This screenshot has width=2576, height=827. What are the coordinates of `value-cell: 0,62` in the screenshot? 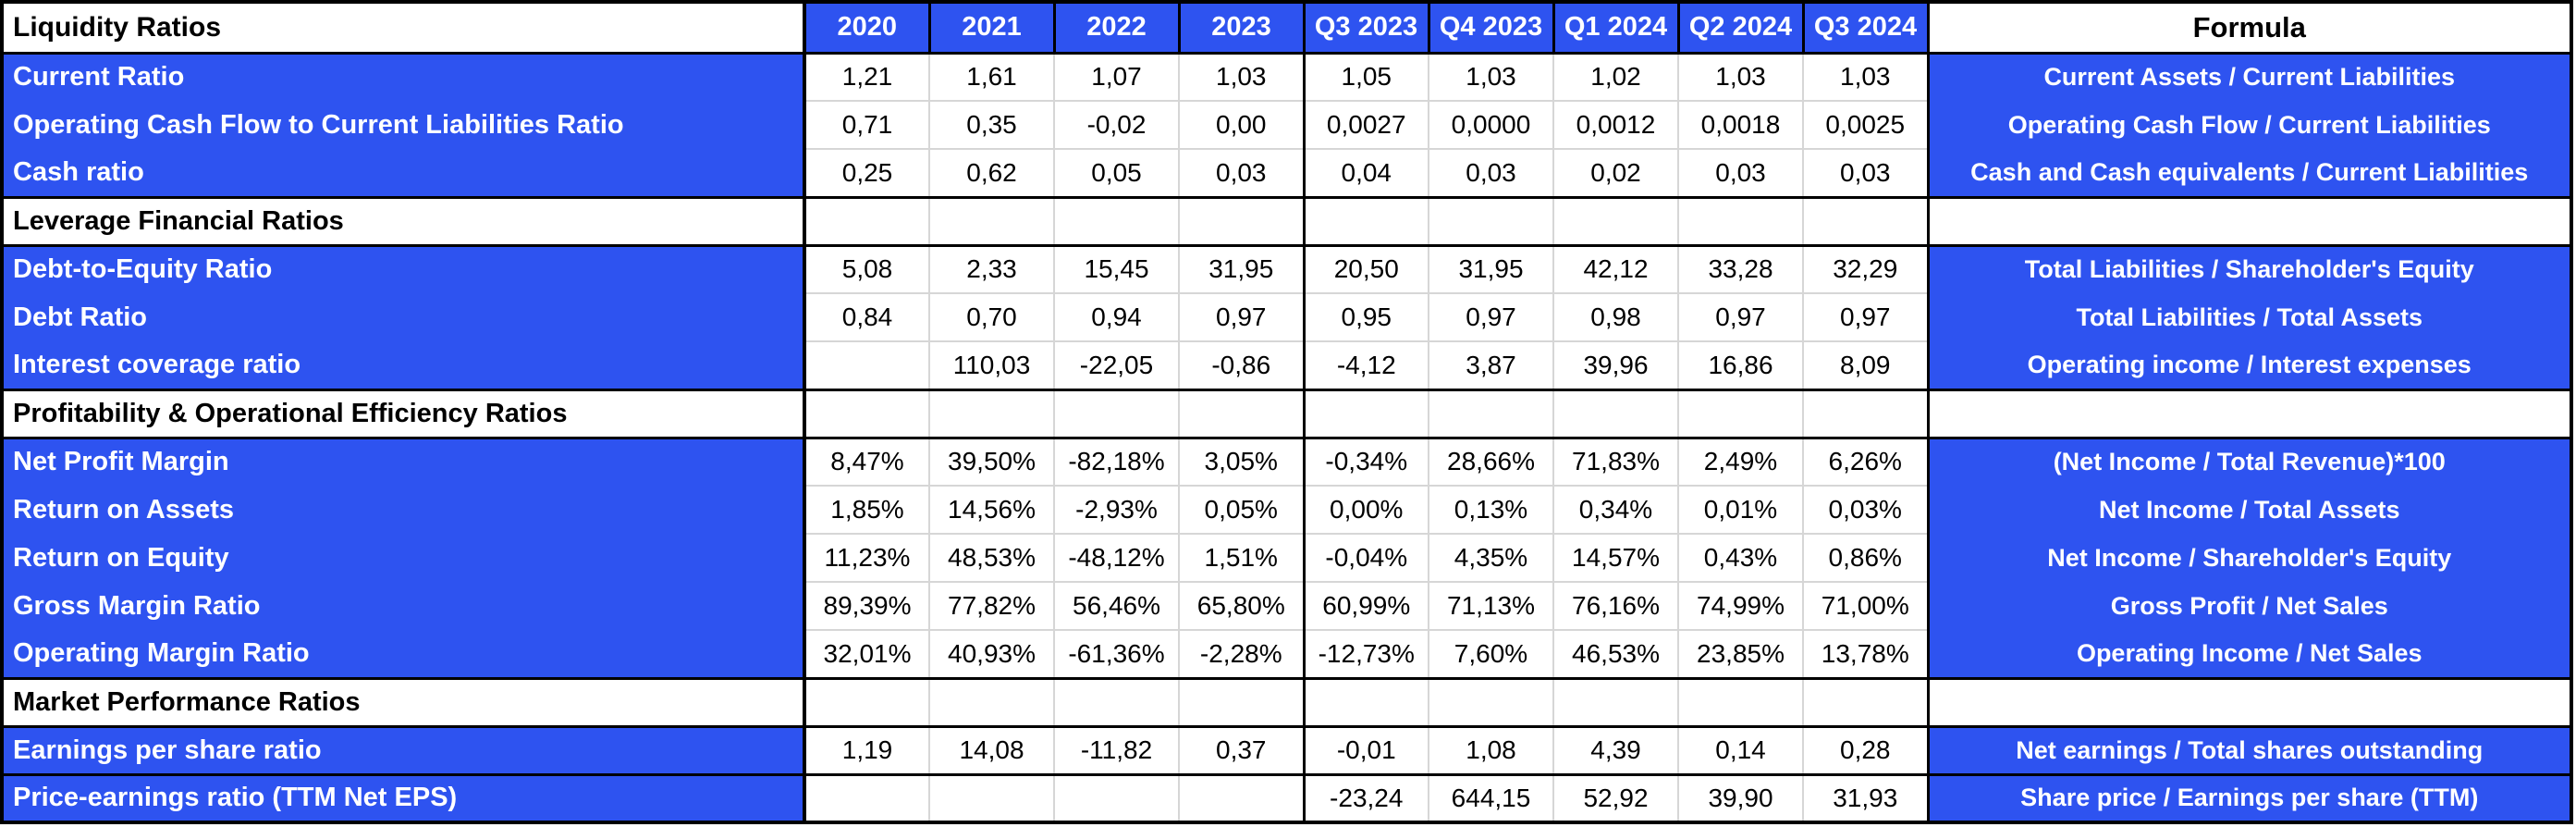 It's located at (991, 173).